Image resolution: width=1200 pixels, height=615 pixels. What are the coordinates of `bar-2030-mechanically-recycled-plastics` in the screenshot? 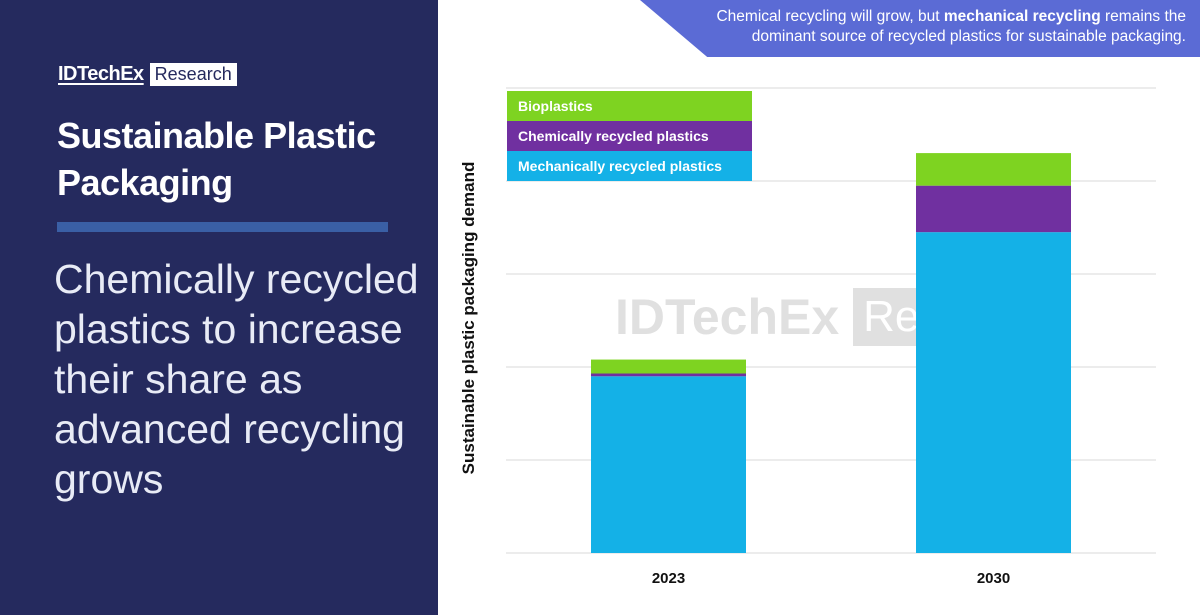 It's located at (993, 392).